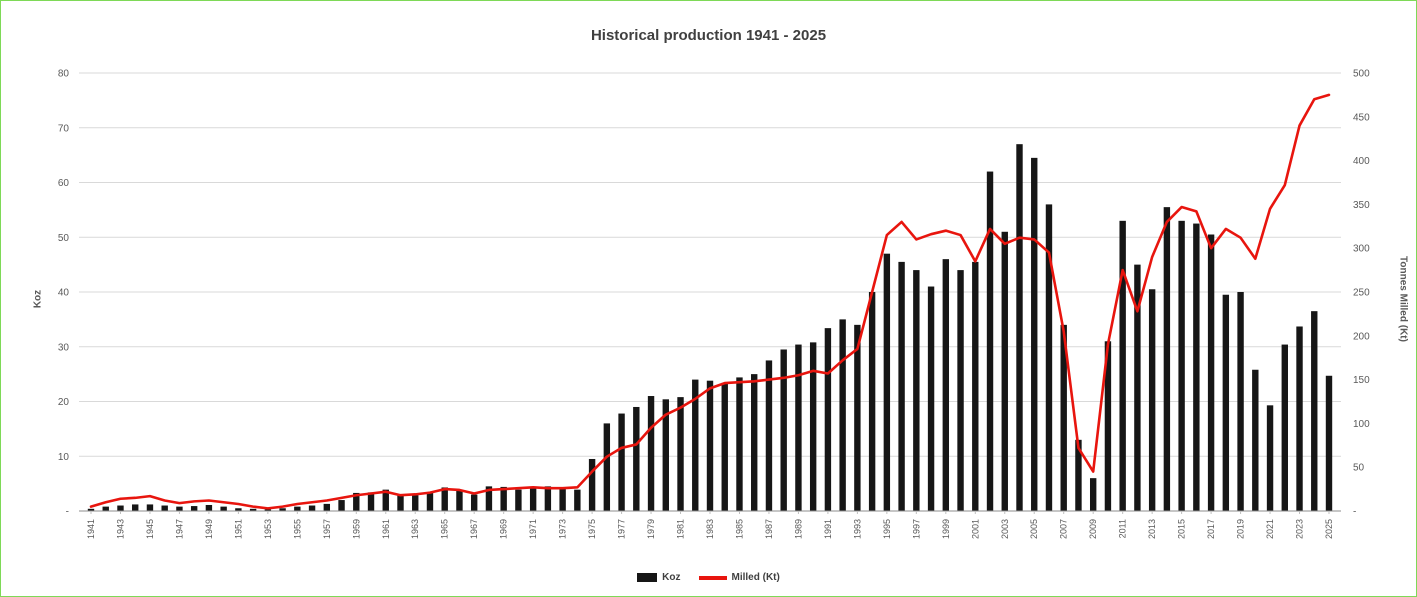  What do you see at coordinates (209, 529) in the screenshot?
I see `x-axis-tick-label: 1949` at bounding box center [209, 529].